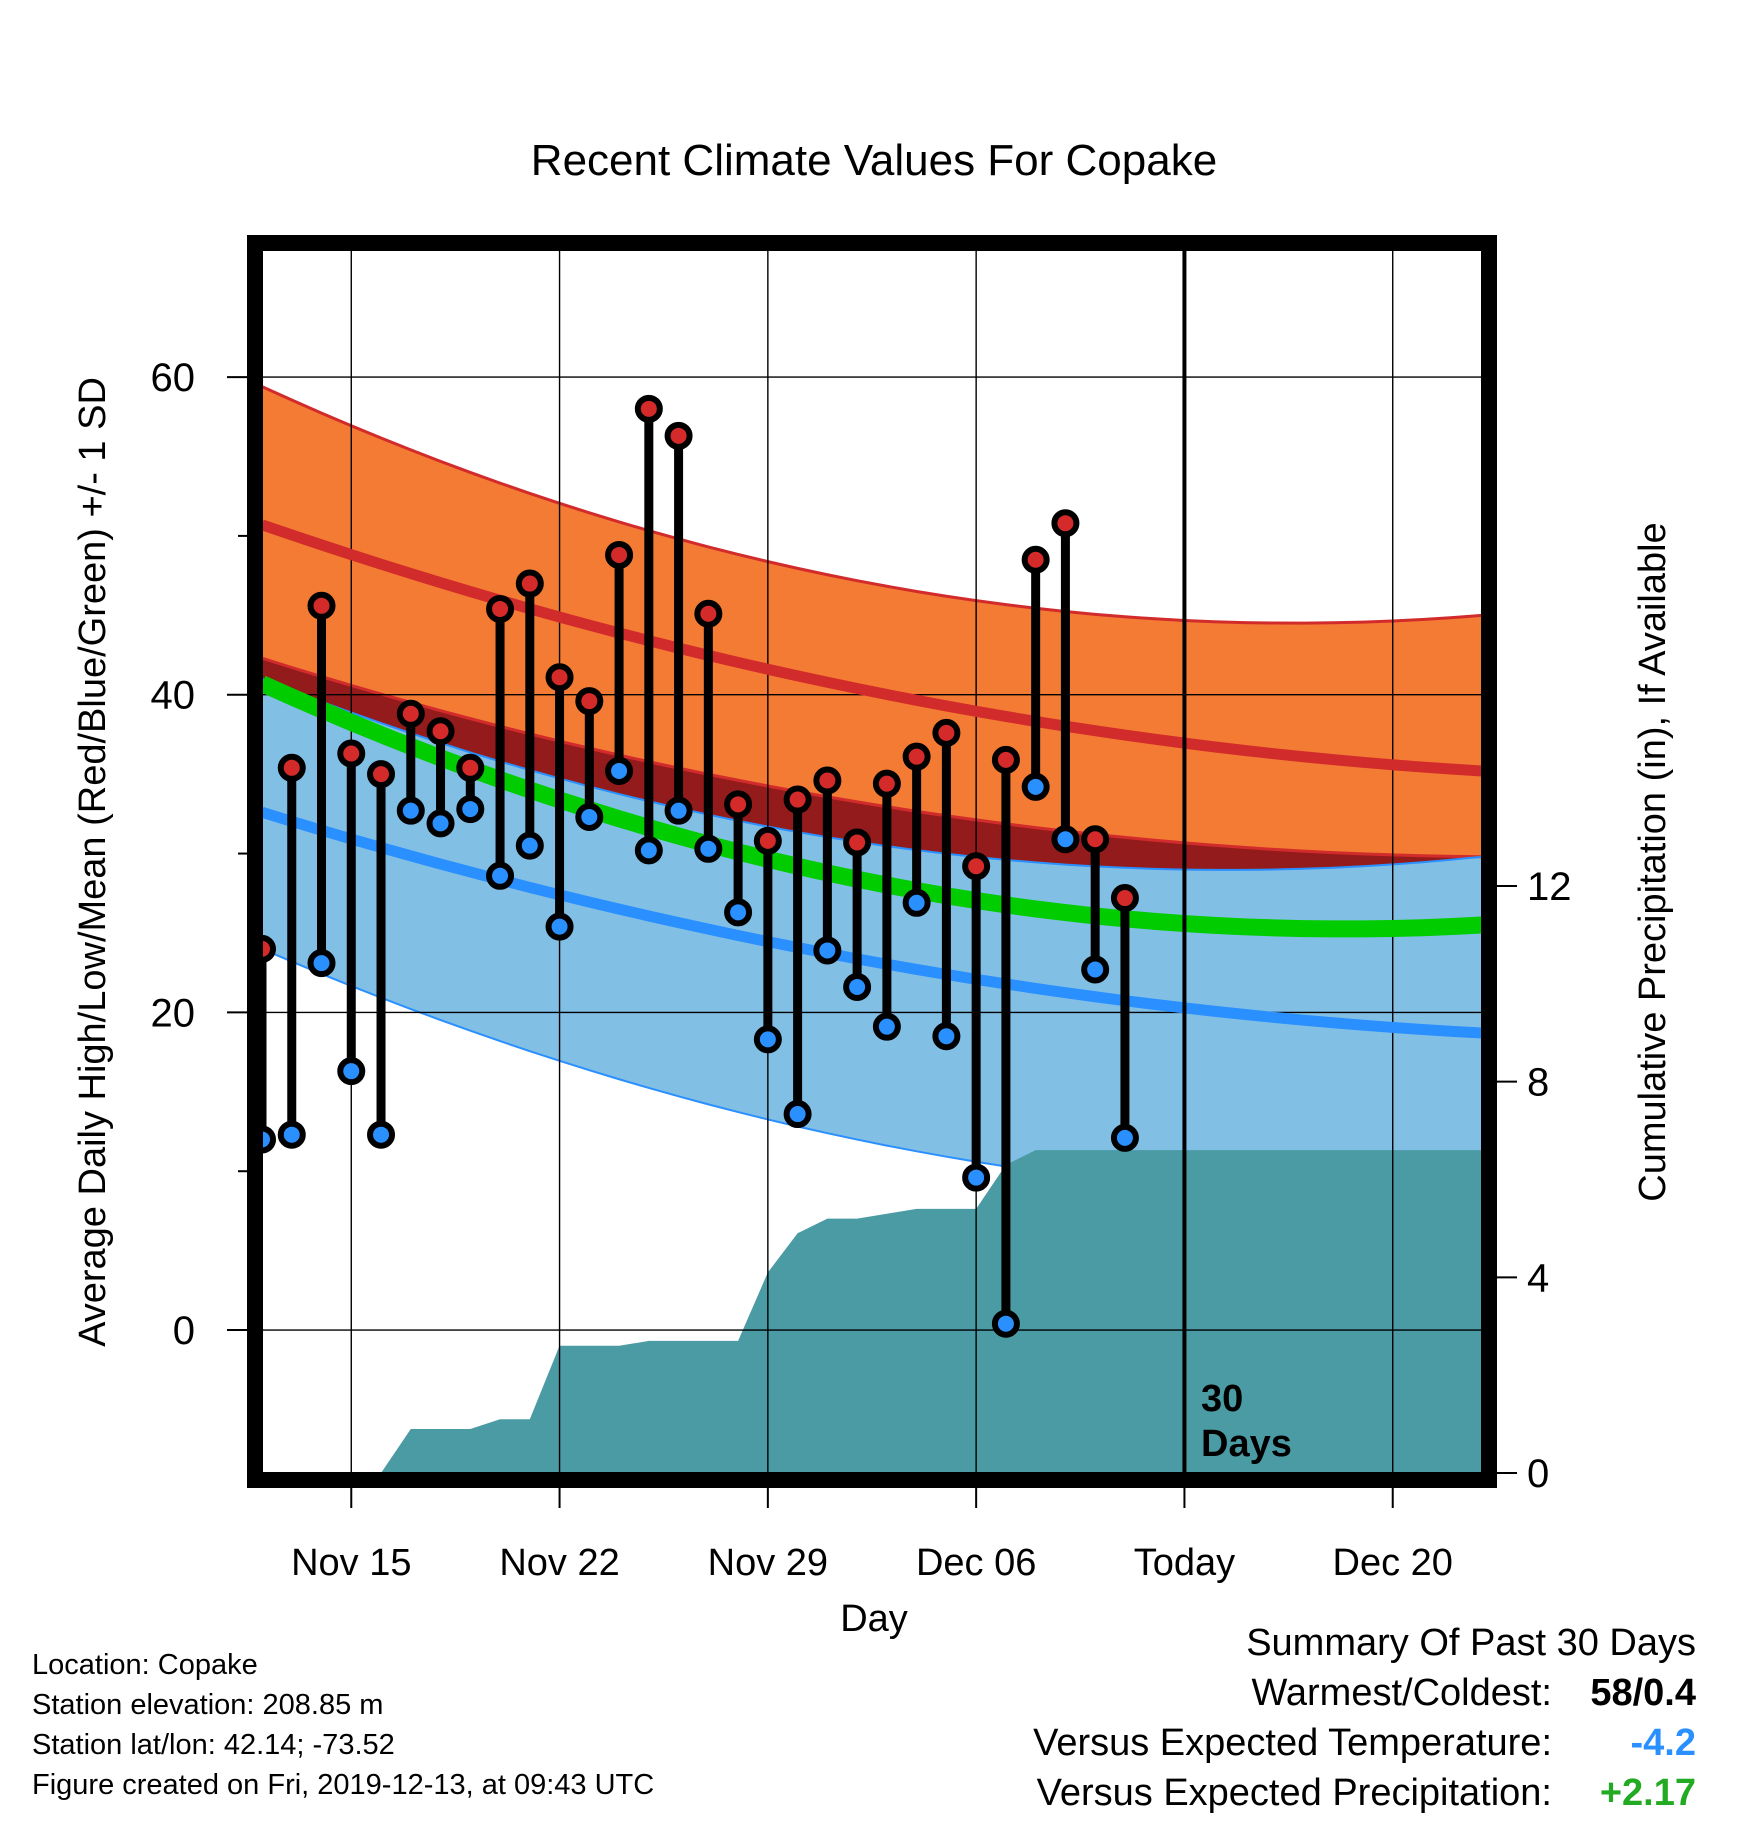 The height and width of the screenshot is (1828, 1748). I want to click on x-tick-label-5: Dec 20, so click(1393, 1563).